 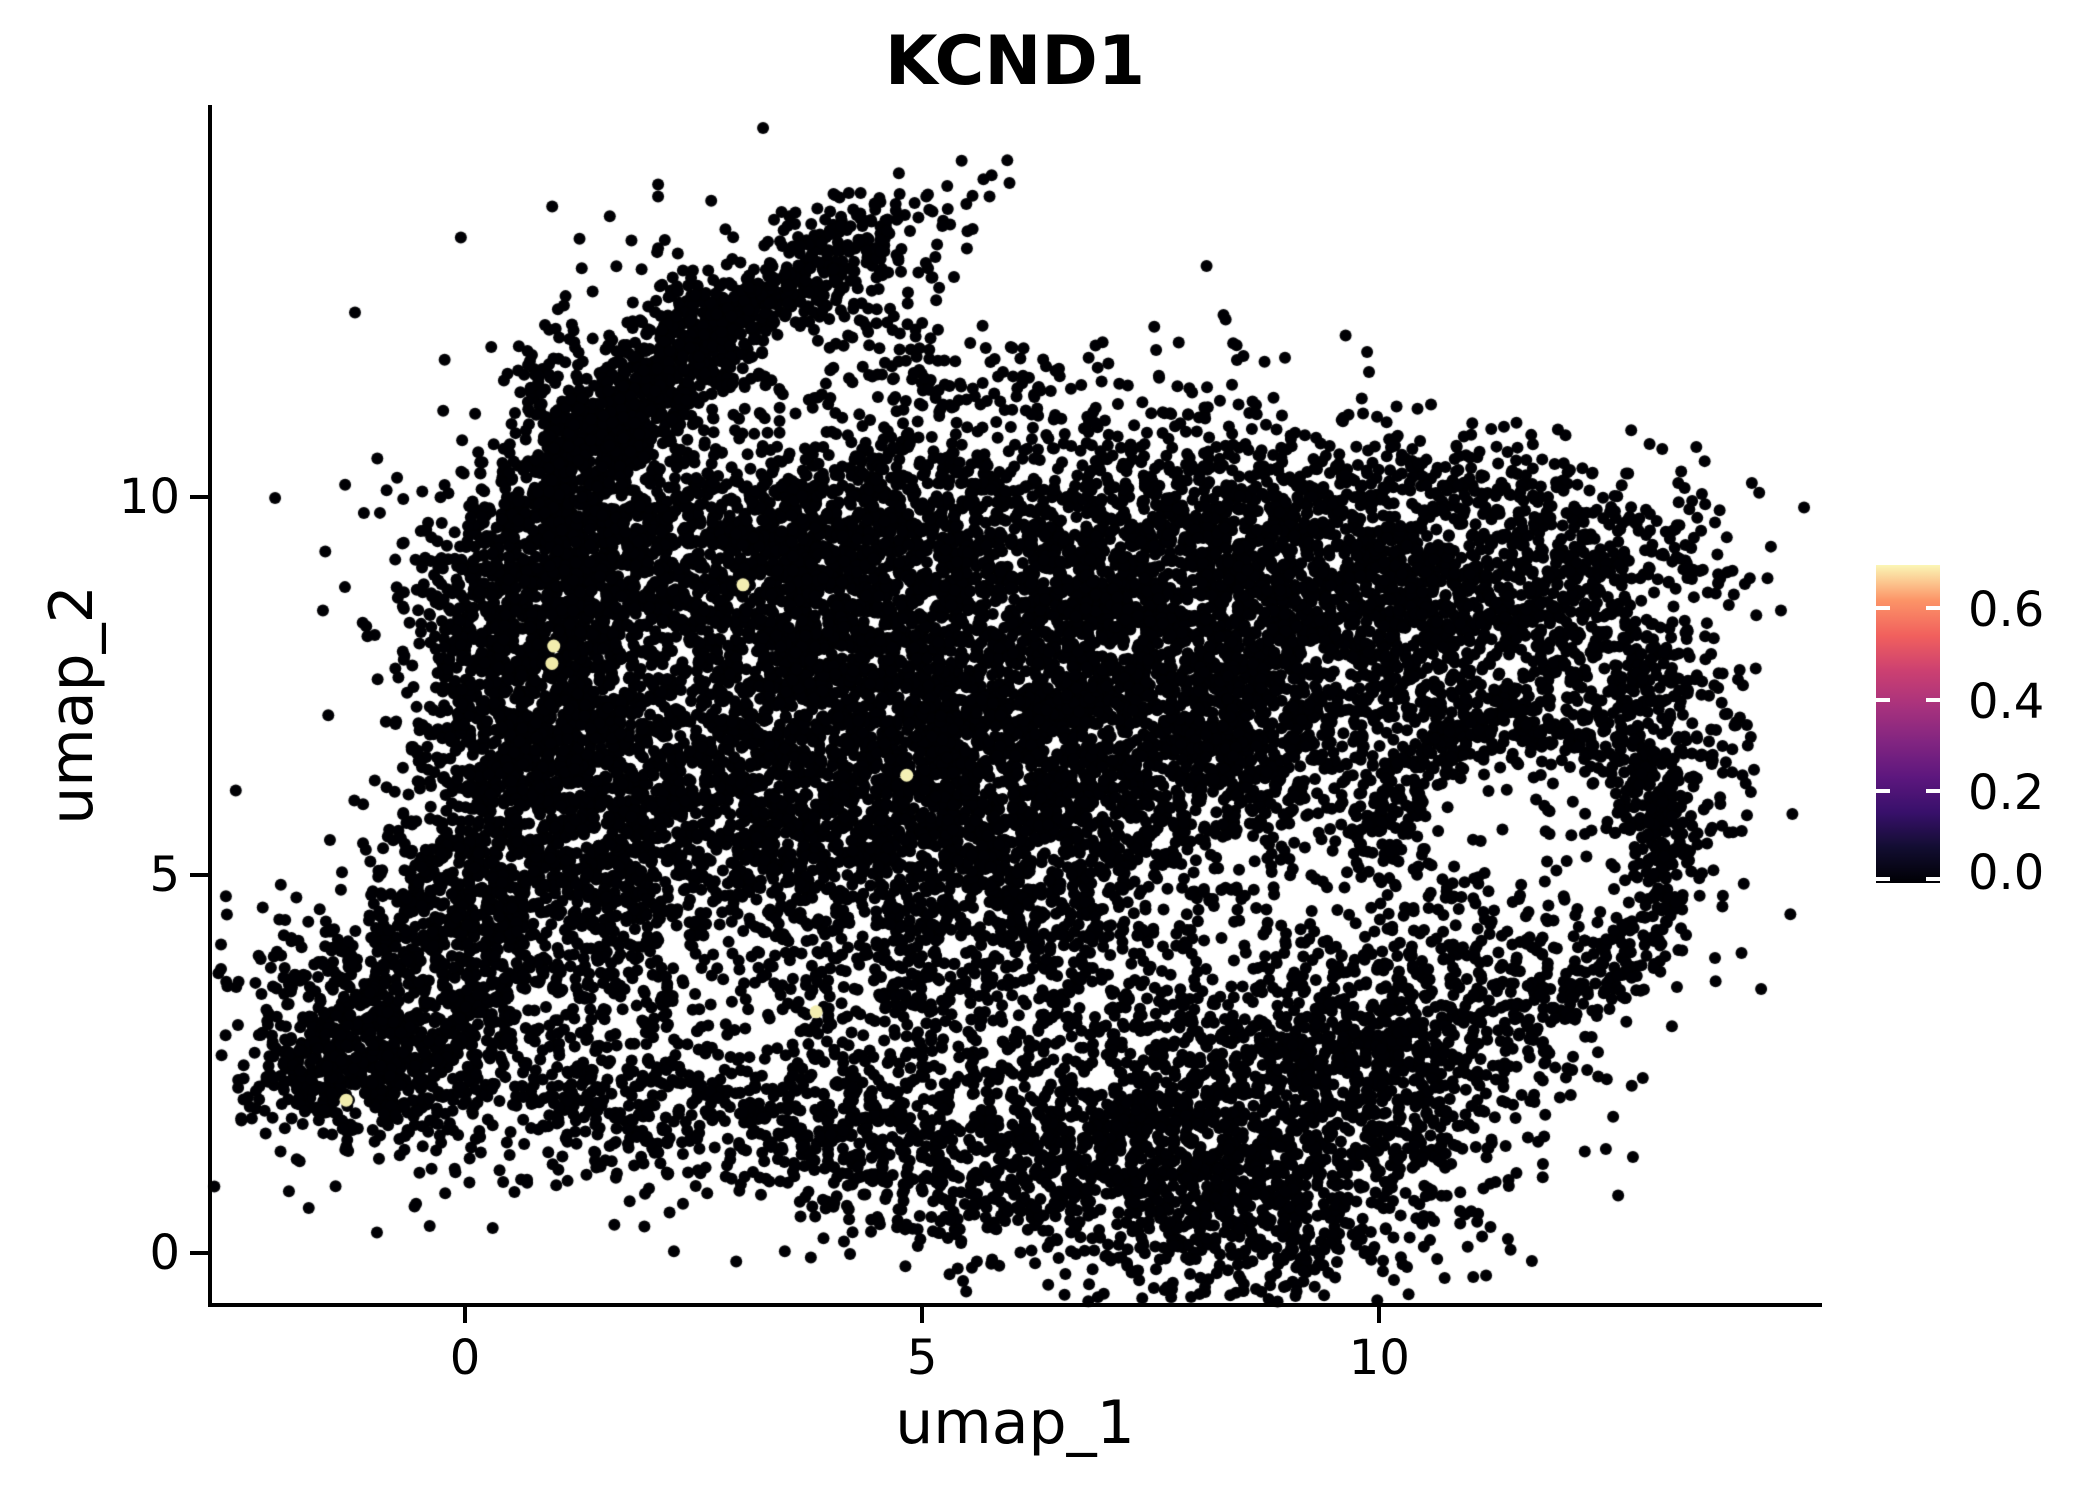 I want to click on y-axis-title: umap_2, so click(x=72, y=705).